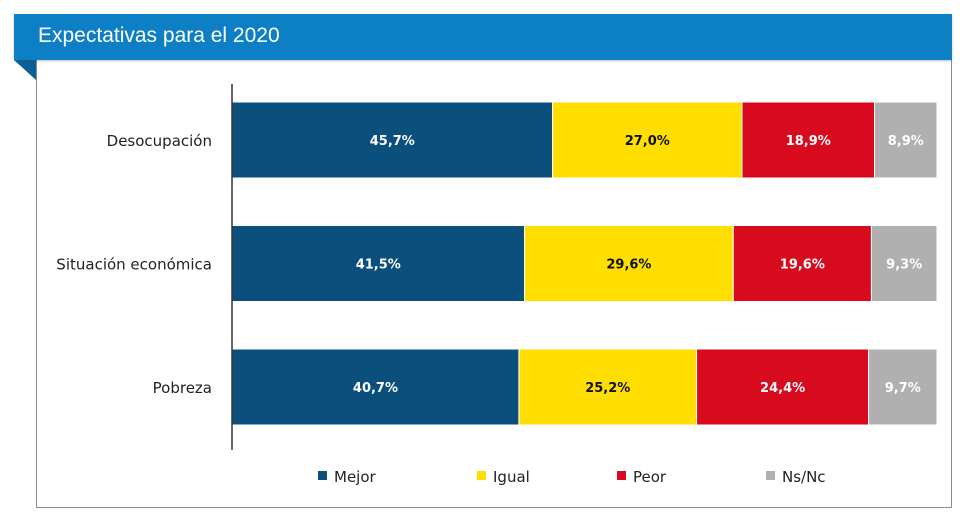 The width and height of the screenshot is (960, 513). I want to click on title-banner, so click(483, 37).